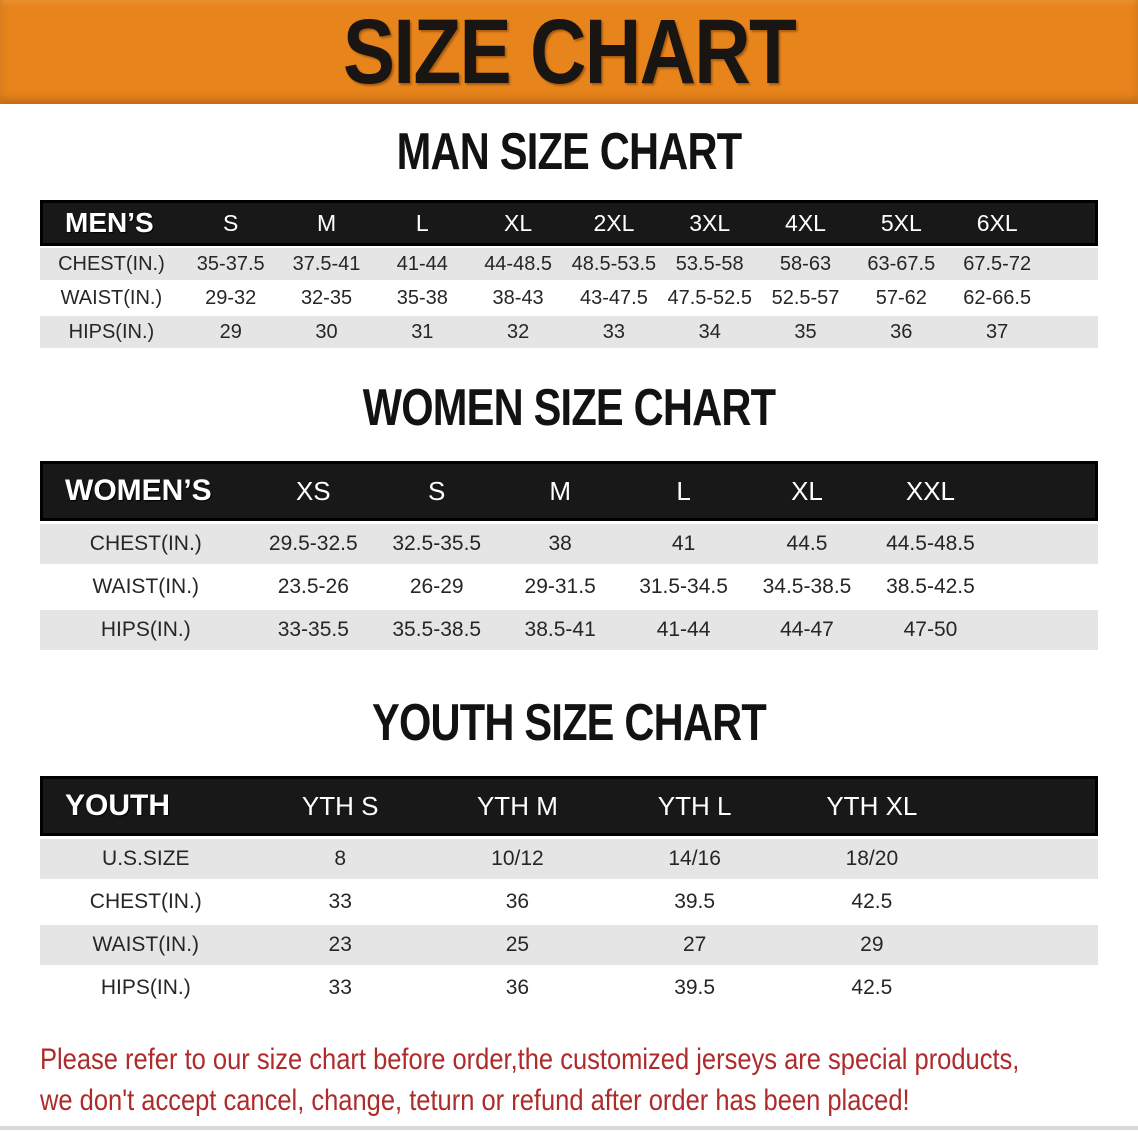 The image size is (1138, 1132). I want to click on man-section-heading: MAN SIZE CHART, so click(569, 152).